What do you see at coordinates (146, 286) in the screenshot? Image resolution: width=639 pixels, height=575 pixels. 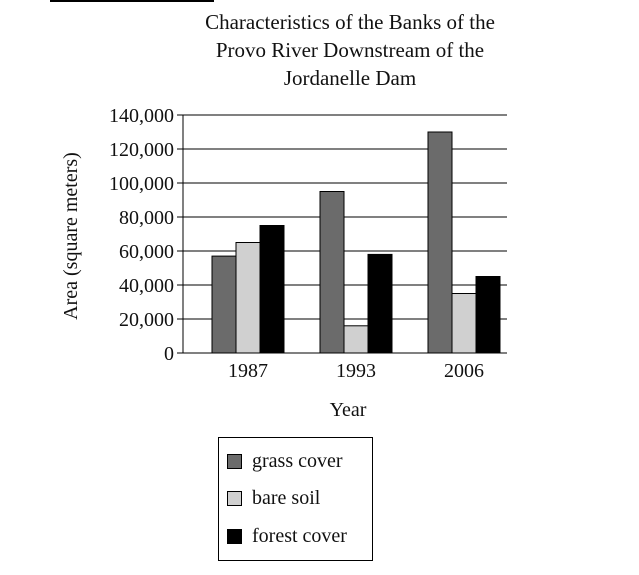 I see `y-tick-label: 40,000` at bounding box center [146, 286].